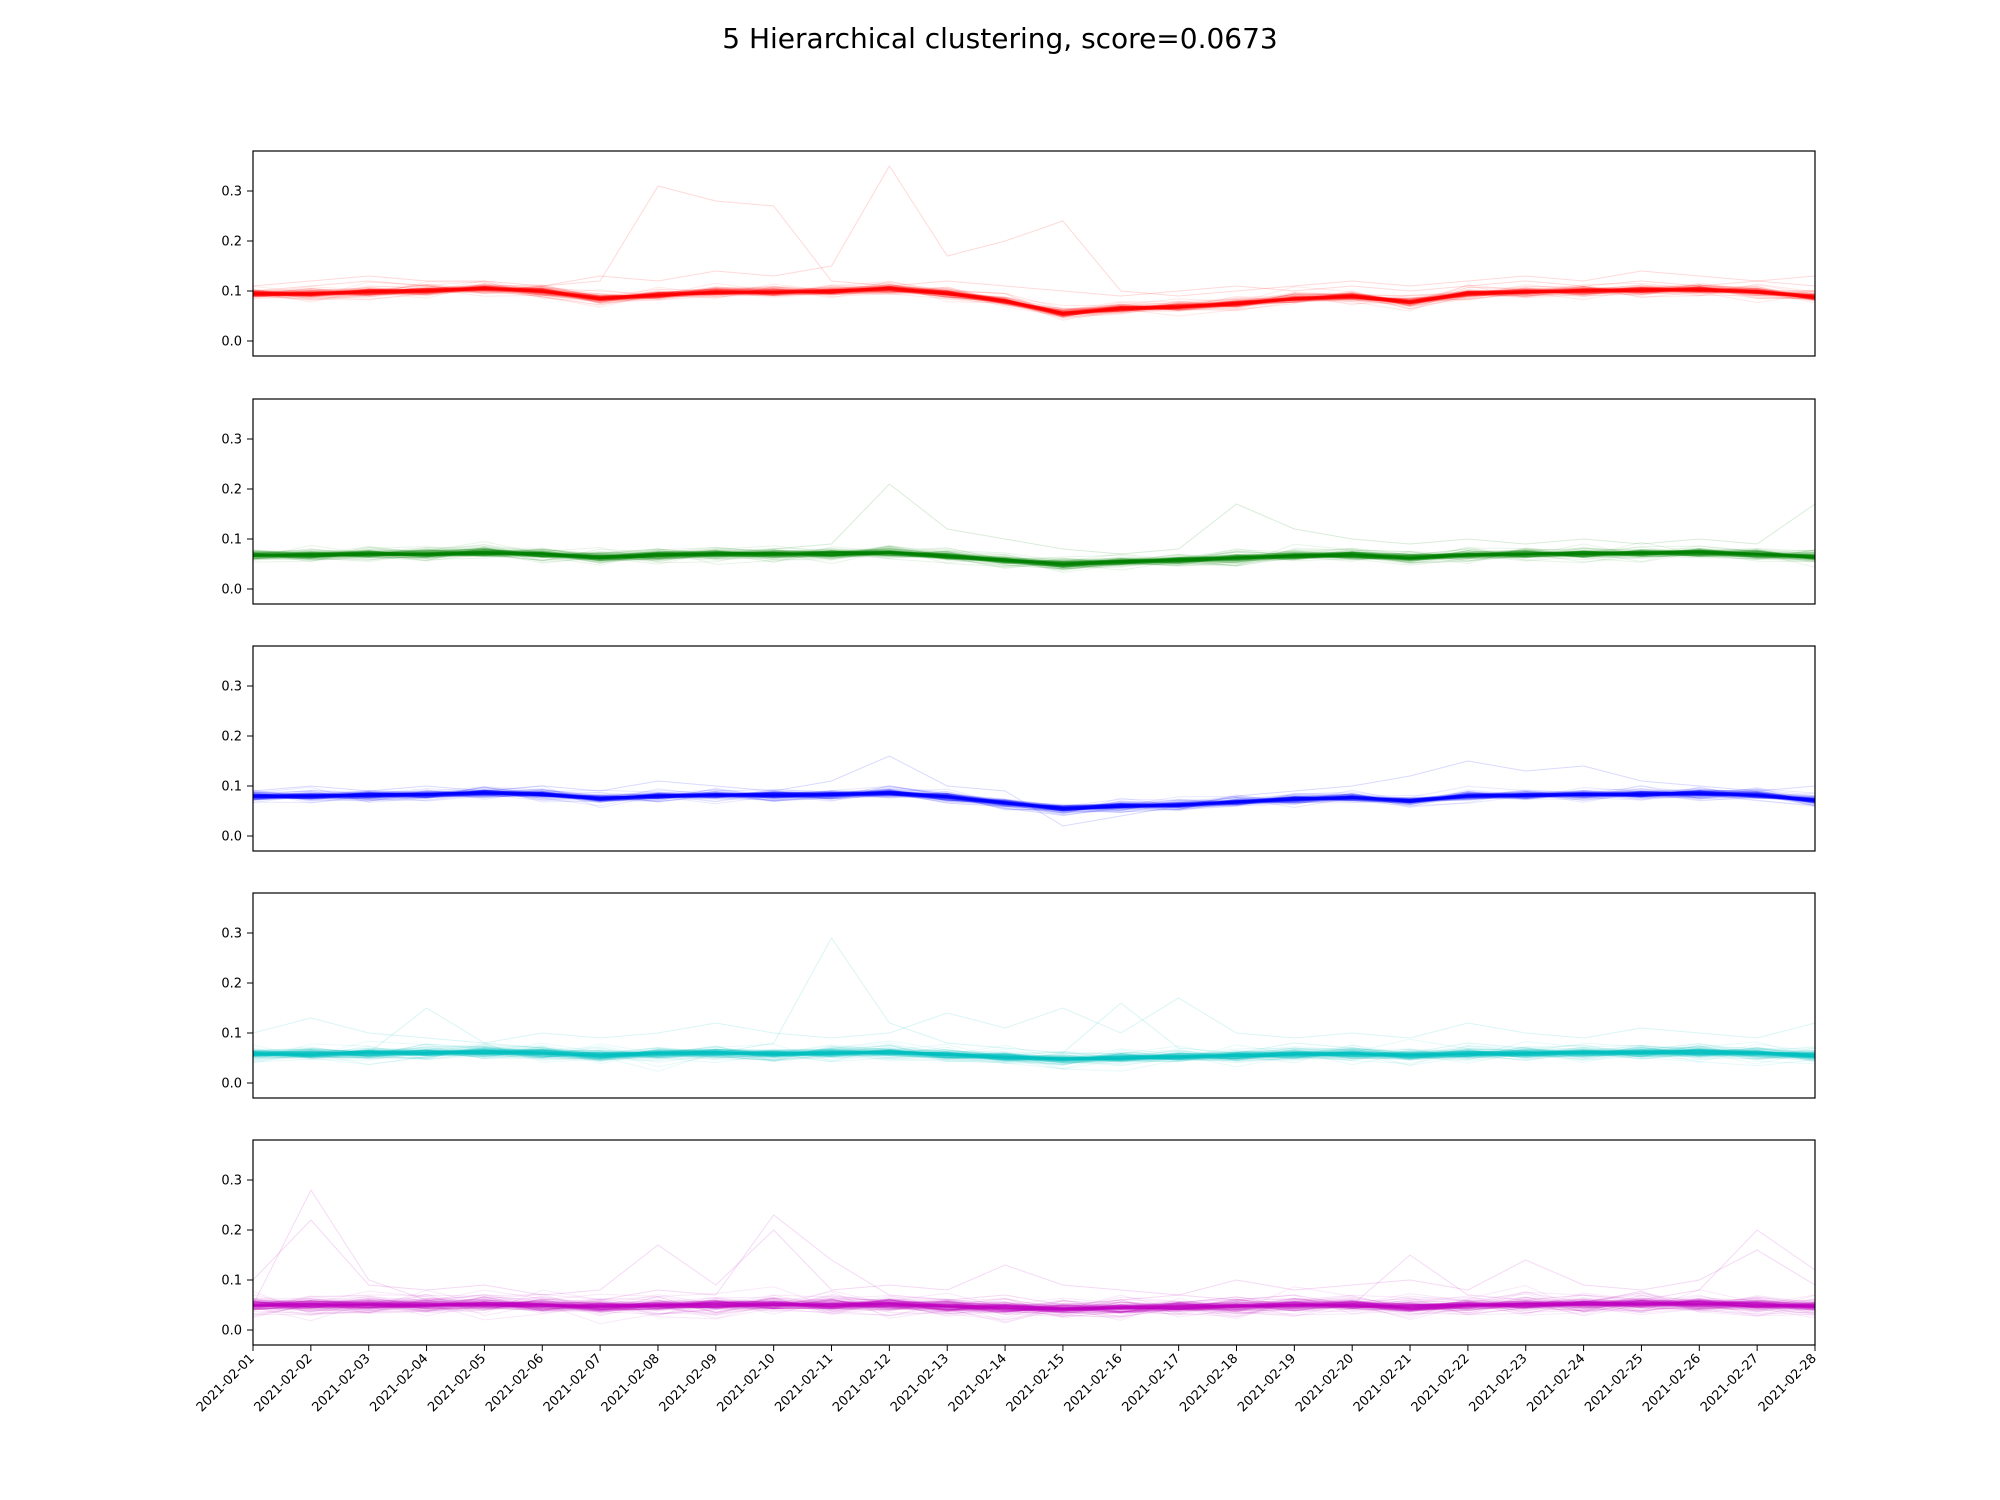 The height and width of the screenshot is (1500, 2000). What do you see at coordinates (226, 1383) in the screenshot?
I see `x-tick-label: 2021-02-01` at bounding box center [226, 1383].